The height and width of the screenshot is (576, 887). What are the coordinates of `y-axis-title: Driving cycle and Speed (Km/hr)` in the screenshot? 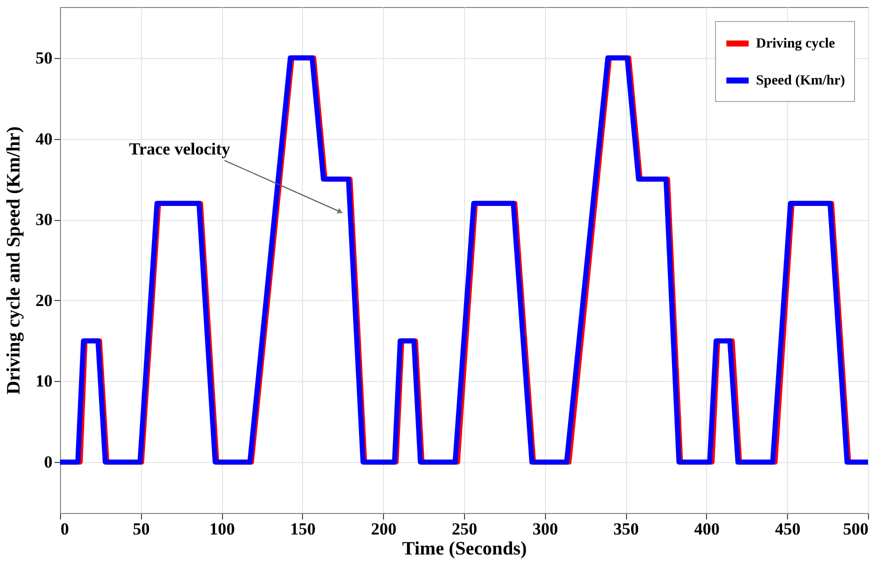 It's located at (14, 260).